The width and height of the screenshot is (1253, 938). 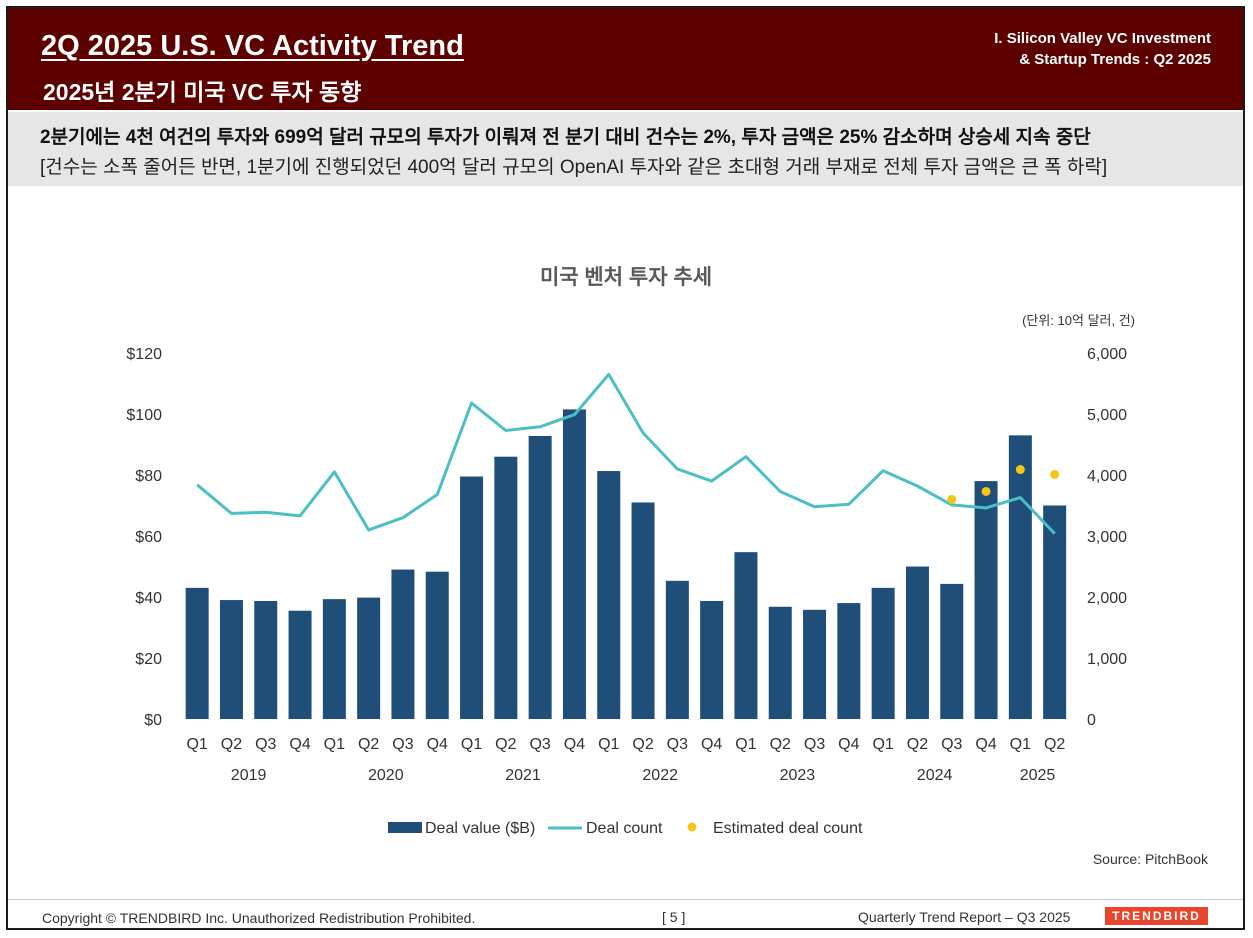 I want to click on y-left-tick-label: $60, so click(x=148, y=537).